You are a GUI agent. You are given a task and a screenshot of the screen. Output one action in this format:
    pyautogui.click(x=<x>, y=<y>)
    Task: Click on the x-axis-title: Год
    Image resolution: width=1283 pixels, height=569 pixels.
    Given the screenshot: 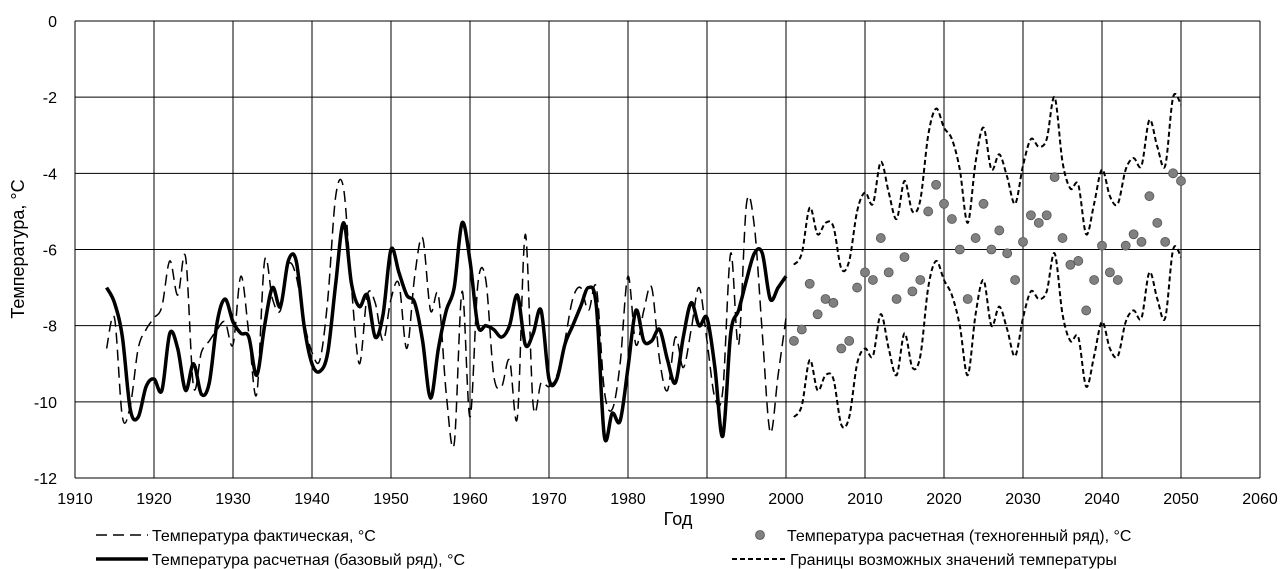 What is the action you would take?
    pyautogui.click(x=678, y=519)
    